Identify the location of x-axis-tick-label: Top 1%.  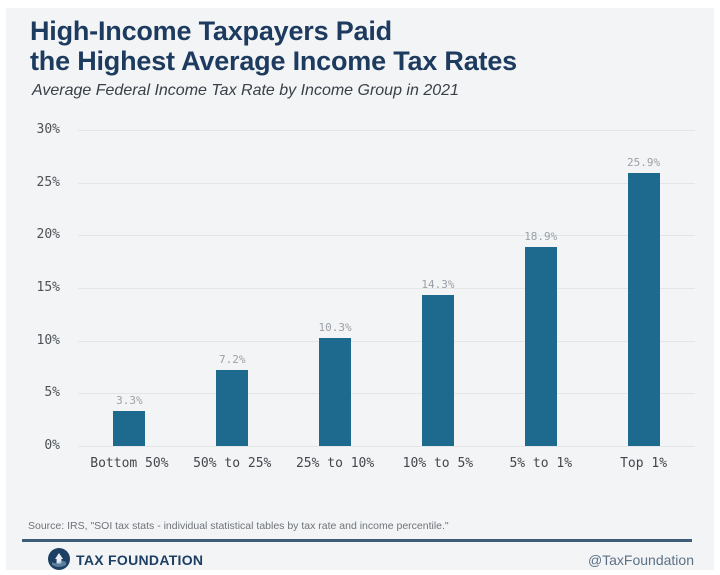
(644, 463).